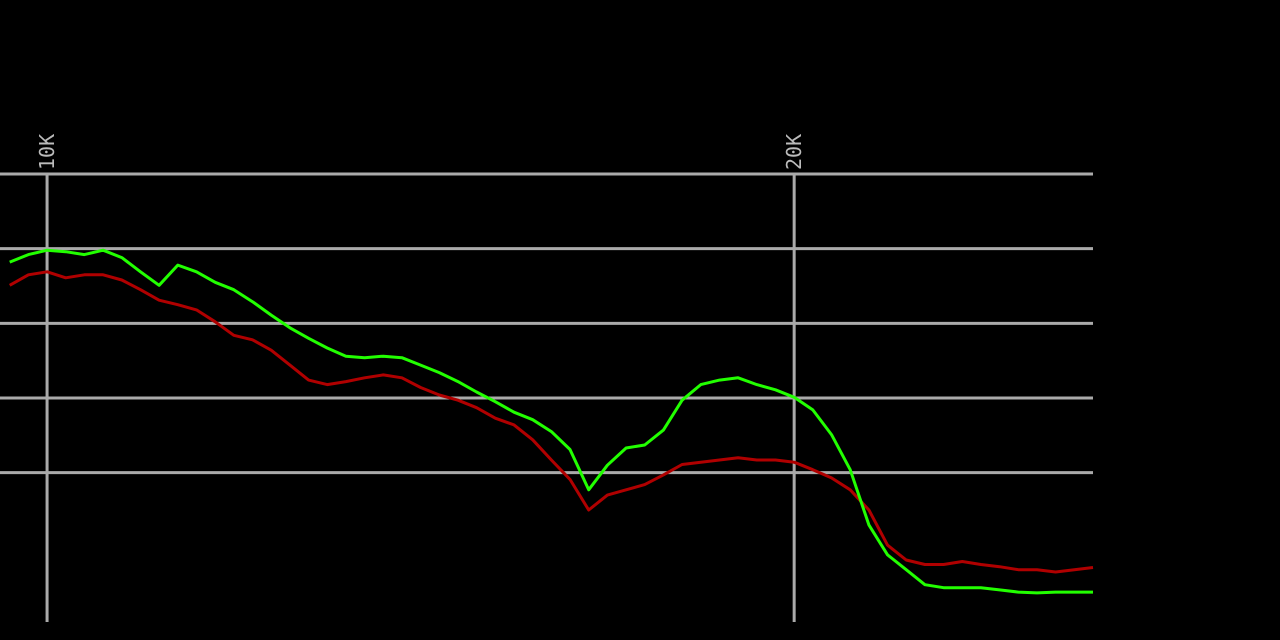  Describe the element at coordinates (794, 152) in the screenshot. I see `x-tick-label: 20K` at that location.